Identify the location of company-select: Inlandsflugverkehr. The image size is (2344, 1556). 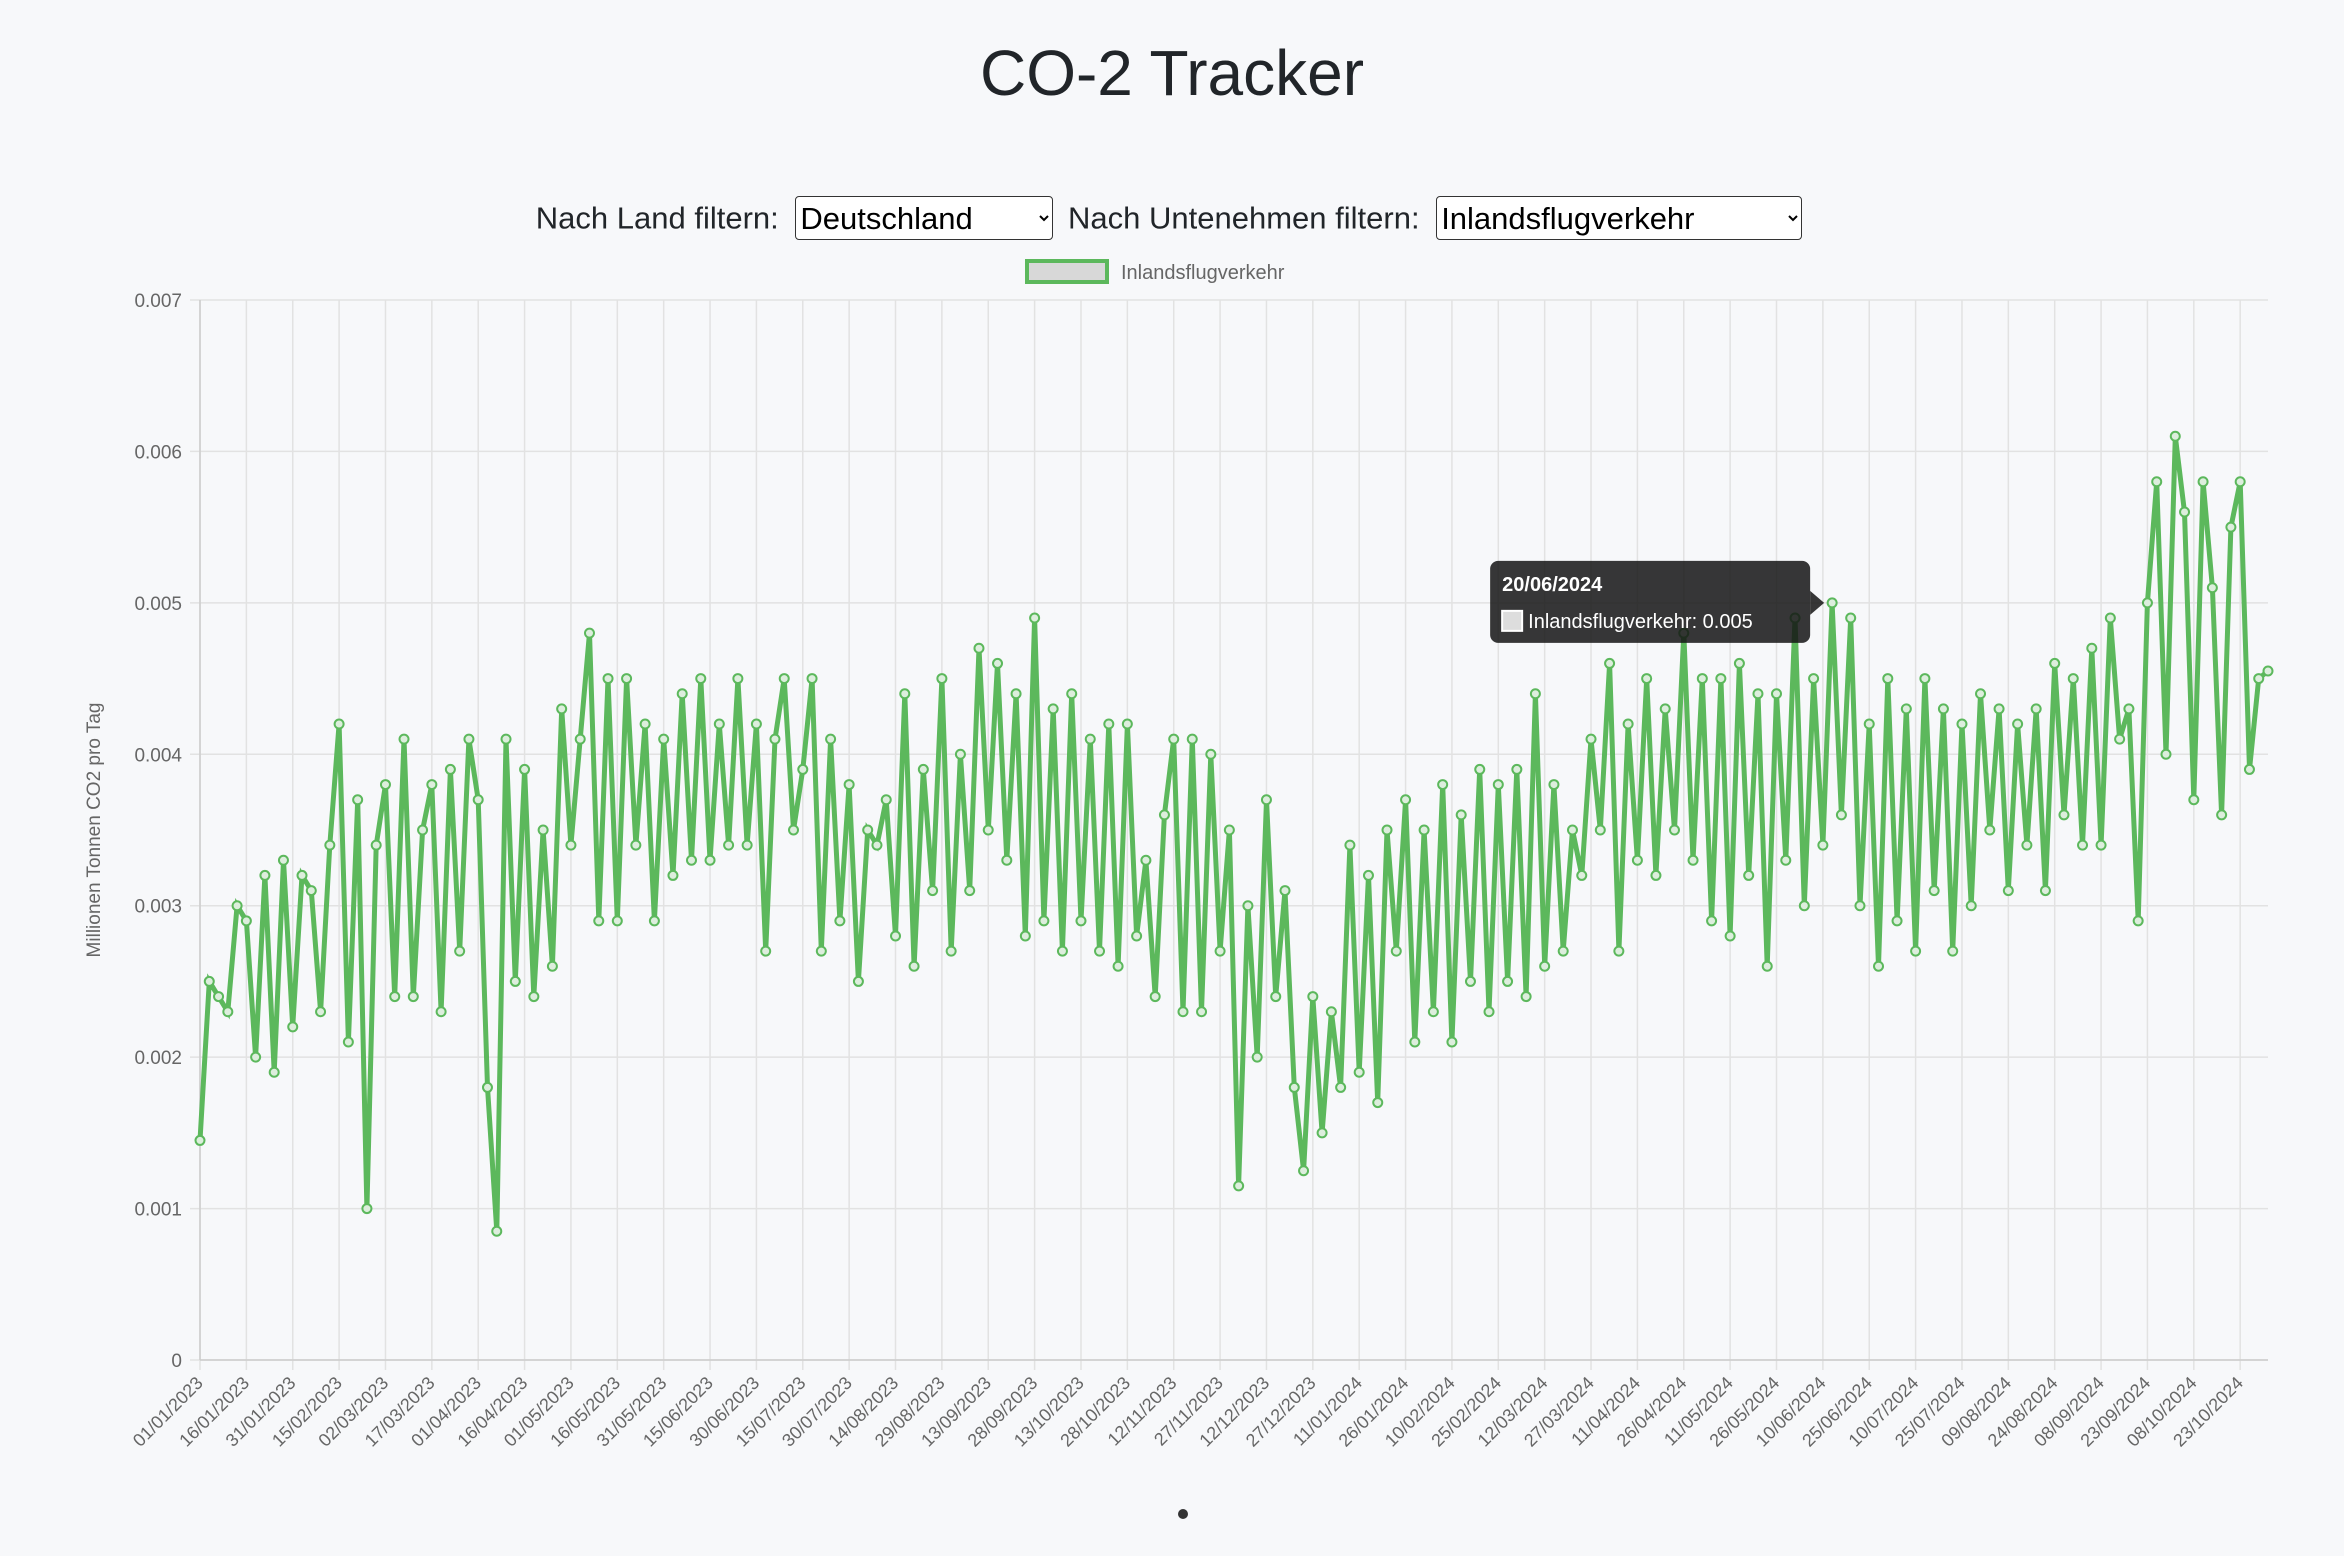
(1619, 218).